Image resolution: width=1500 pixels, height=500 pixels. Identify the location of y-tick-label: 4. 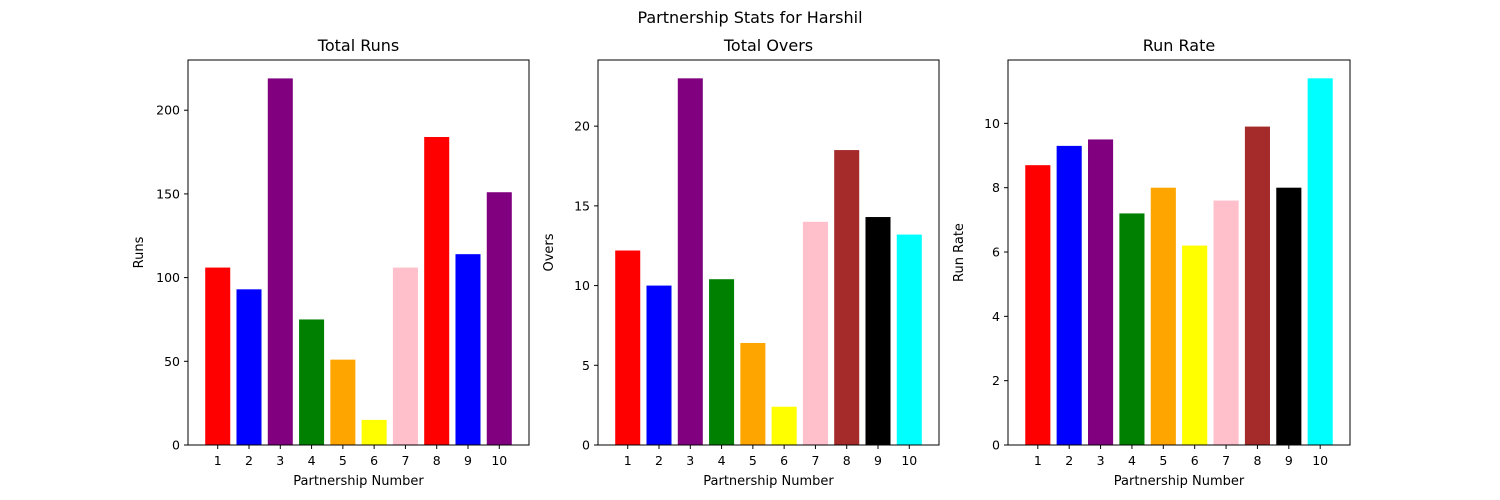
(996, 316).